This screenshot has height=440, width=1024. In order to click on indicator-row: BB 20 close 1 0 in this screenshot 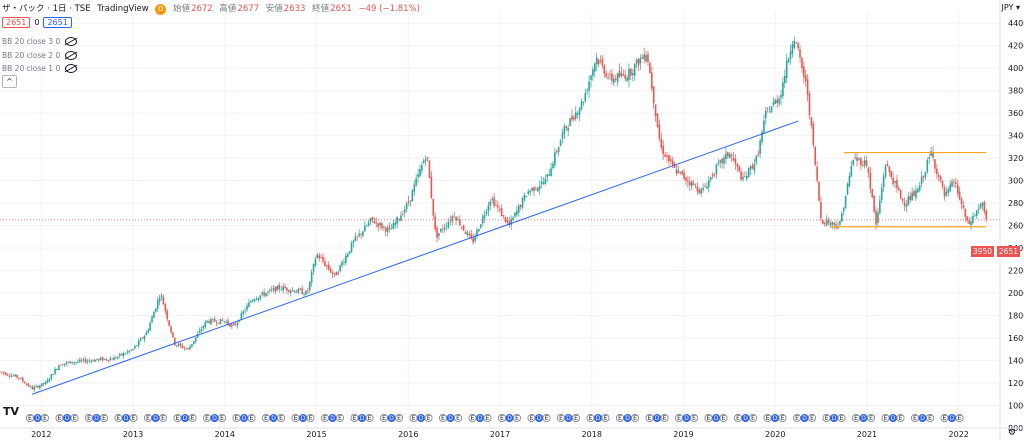, I will do `click(40, 68)`.